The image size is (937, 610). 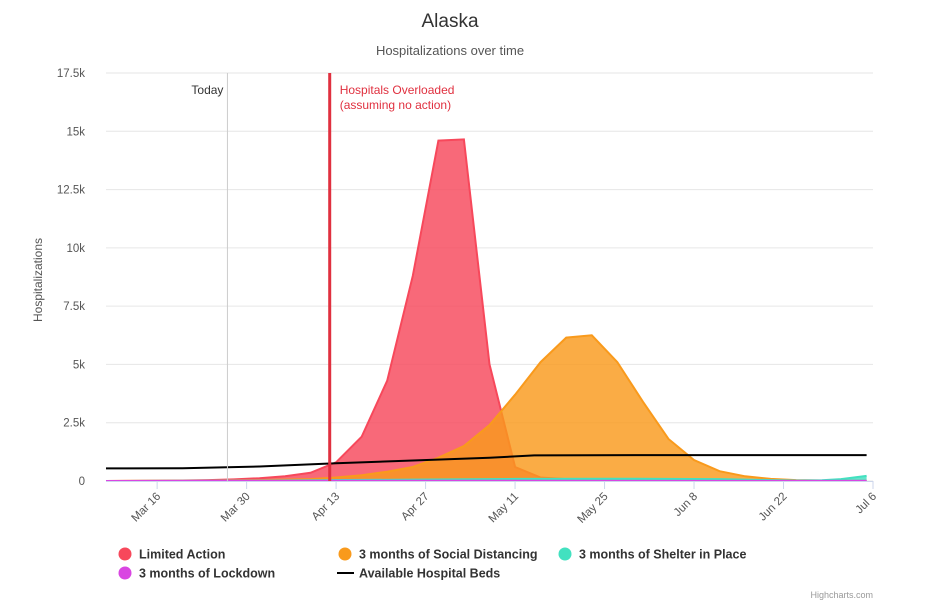 I want to click on legend-item-available-hospital-beds: Available Hospital Beds, so click(x=418, y=574).